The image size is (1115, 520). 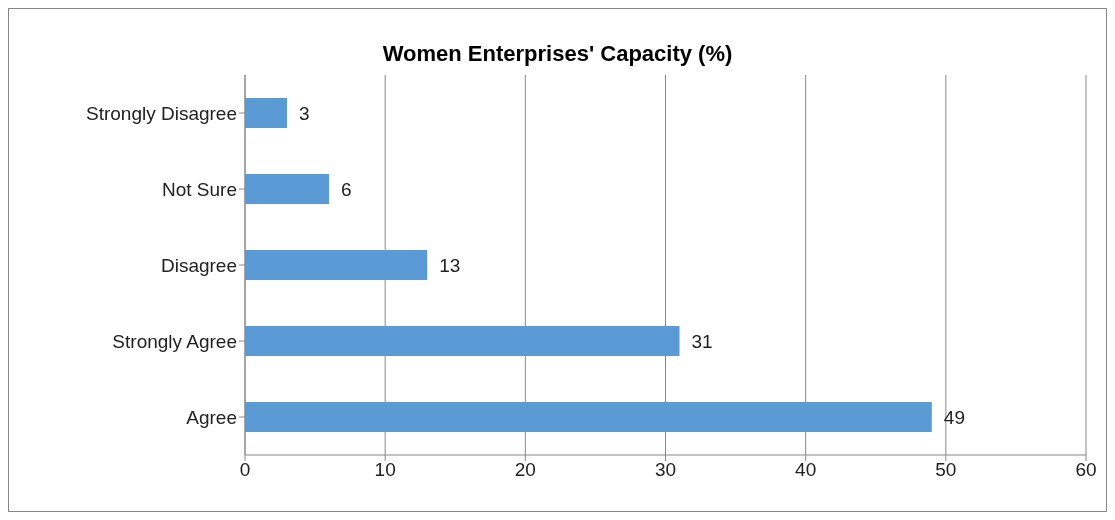 What do you see at coordinates (198, 265) in the screenshot?
I see `y-tick-label: Disagree` at bounding box center [198, 265].